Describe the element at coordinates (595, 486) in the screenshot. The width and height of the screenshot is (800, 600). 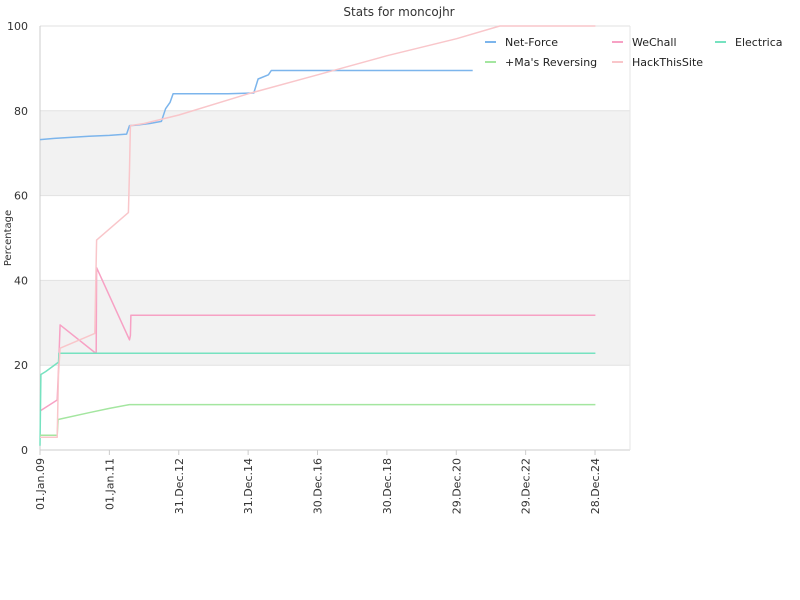
I see `x-tick-label: 28.Dec.24` at that location.